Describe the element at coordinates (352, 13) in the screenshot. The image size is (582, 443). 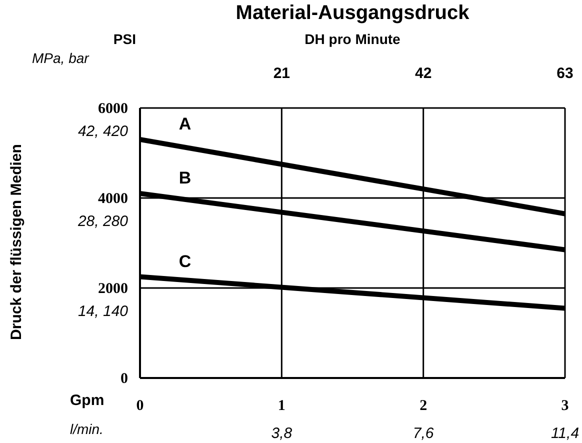
I see `chart-title: Material-Ausgangsdruck` at that location.